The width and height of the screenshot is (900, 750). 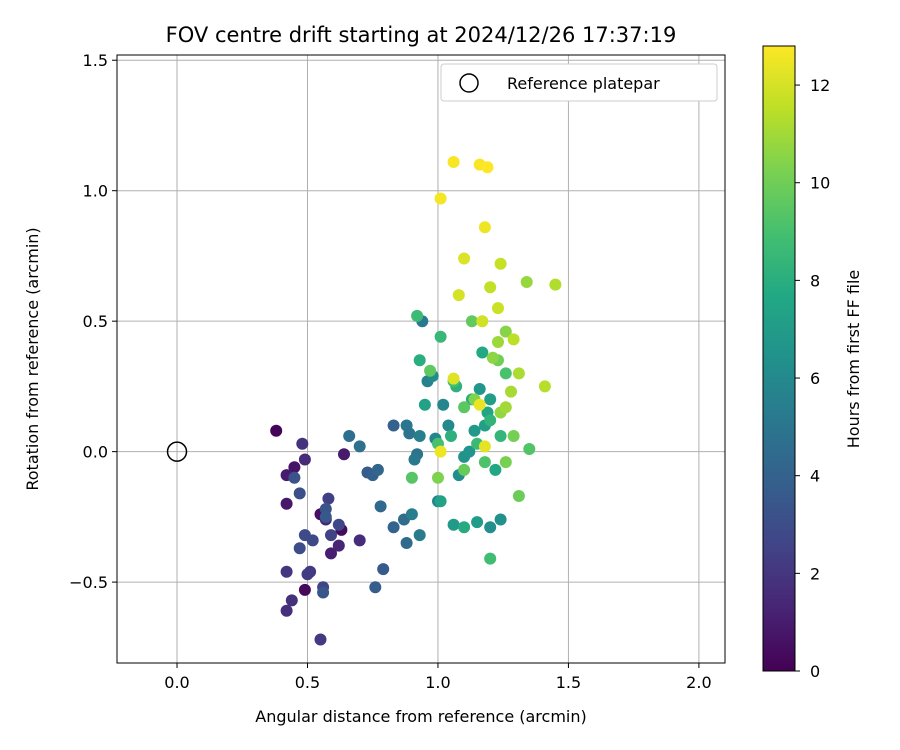 I want to click on colorbar-tick-label: 10, so click(x=820, y=183).